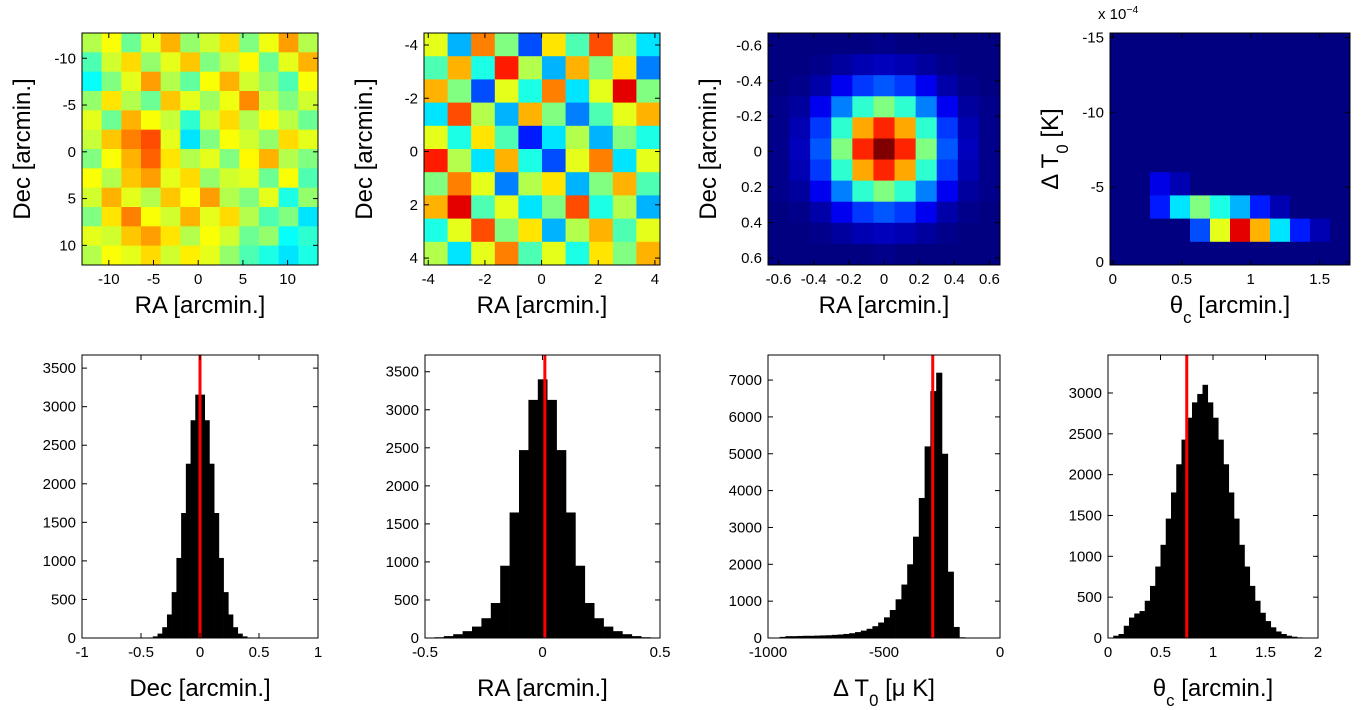 The height and width of the screenshot is (710, 1362). I want to click on label-part: c, so click(1187, 317).